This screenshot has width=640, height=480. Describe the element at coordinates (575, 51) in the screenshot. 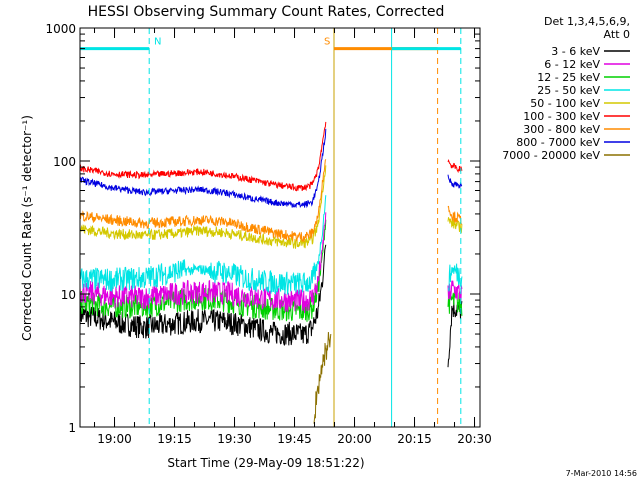

I see `legend-label: 3 - 6 keV` at that location.